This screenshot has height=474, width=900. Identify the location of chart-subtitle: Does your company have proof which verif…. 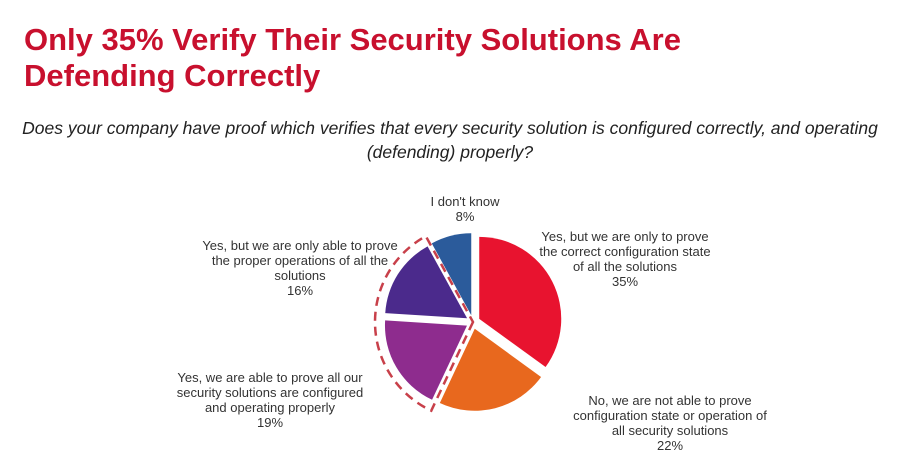
(450, 140).